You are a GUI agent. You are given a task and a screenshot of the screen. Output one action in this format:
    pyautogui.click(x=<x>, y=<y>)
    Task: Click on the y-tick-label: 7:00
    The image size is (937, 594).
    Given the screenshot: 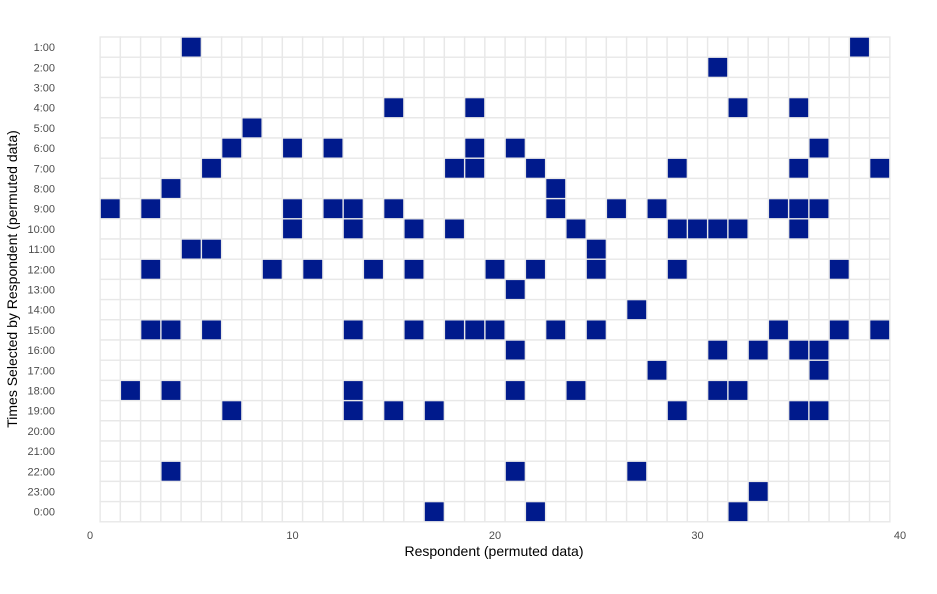 What is the action you would take?
    pyautogui.click(x=44, y=169)
    